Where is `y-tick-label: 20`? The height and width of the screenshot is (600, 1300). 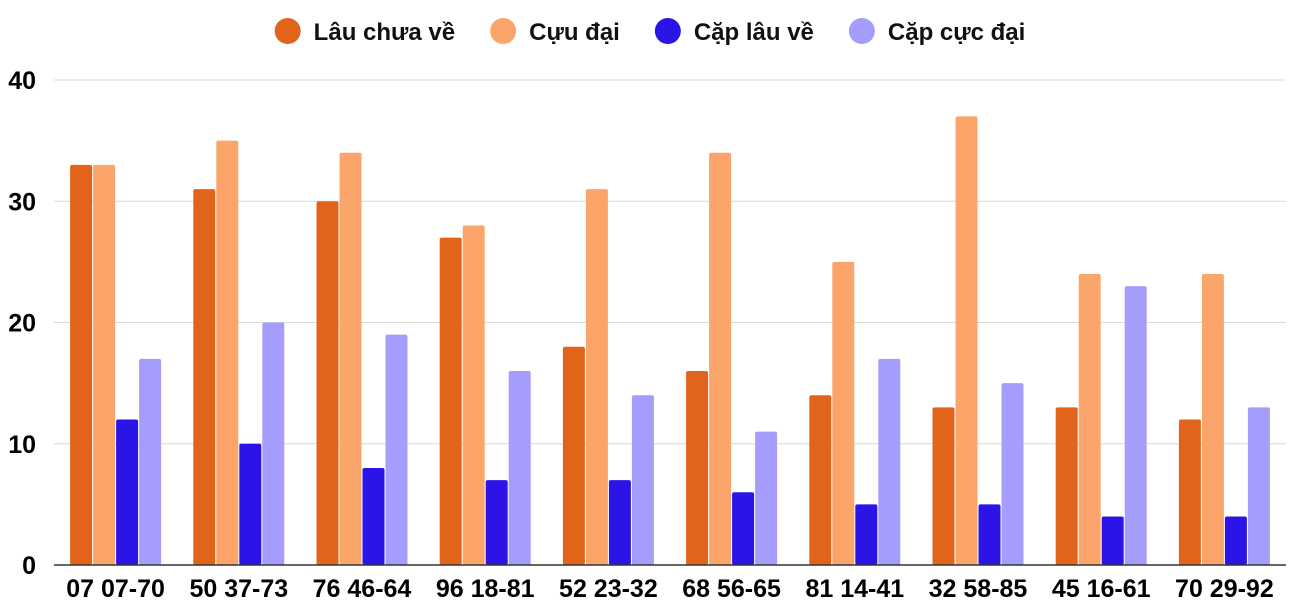 y-tick-label: 20 is located at coordinates (22, 324).